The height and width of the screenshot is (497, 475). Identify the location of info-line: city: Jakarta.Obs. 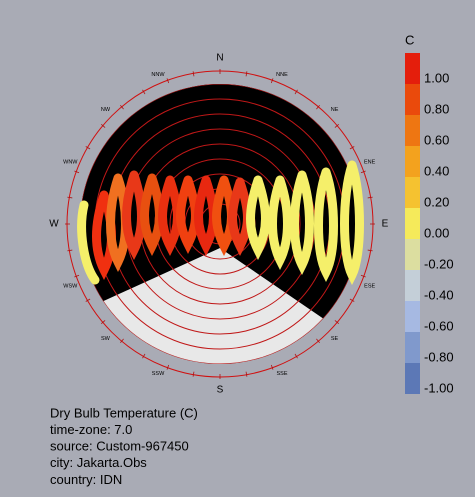
(98, 462).